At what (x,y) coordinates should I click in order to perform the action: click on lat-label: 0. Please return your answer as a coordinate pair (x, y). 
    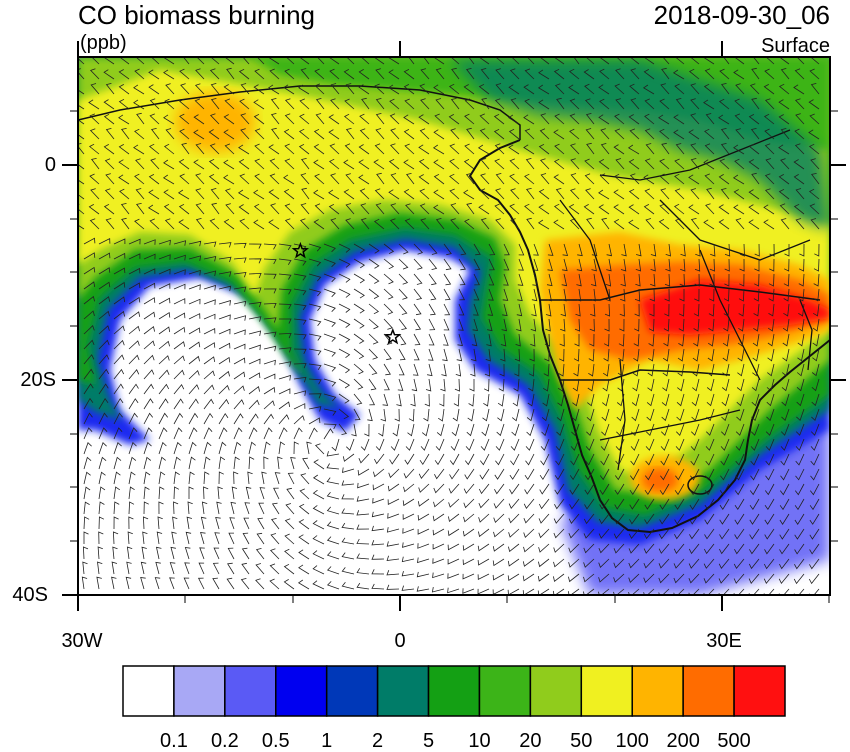
    Looking at the image, I should click on (50, 165).